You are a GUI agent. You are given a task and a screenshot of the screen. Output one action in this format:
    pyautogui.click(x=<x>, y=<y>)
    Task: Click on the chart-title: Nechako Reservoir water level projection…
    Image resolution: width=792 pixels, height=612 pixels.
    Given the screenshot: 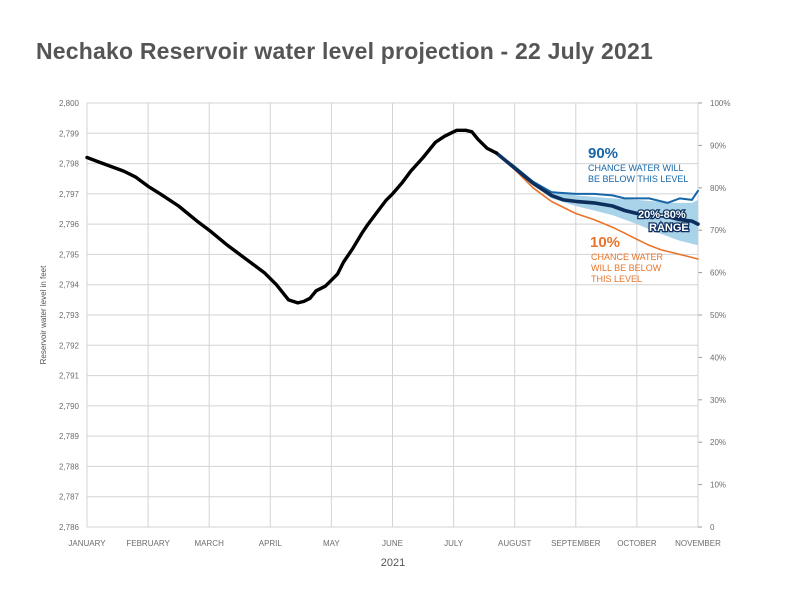 What is the action you would take?
    pyautogui.click(x=344, y=51)
    